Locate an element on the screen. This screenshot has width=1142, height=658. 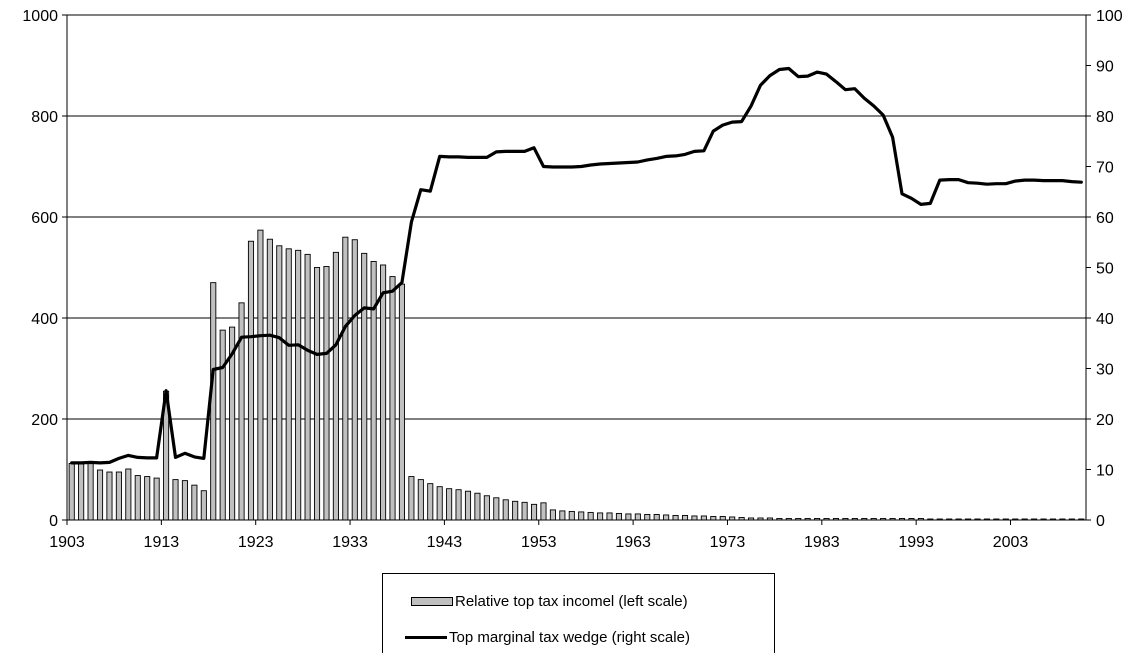
y-right-tick-label: 80 is located at coordinates (1105, 117).